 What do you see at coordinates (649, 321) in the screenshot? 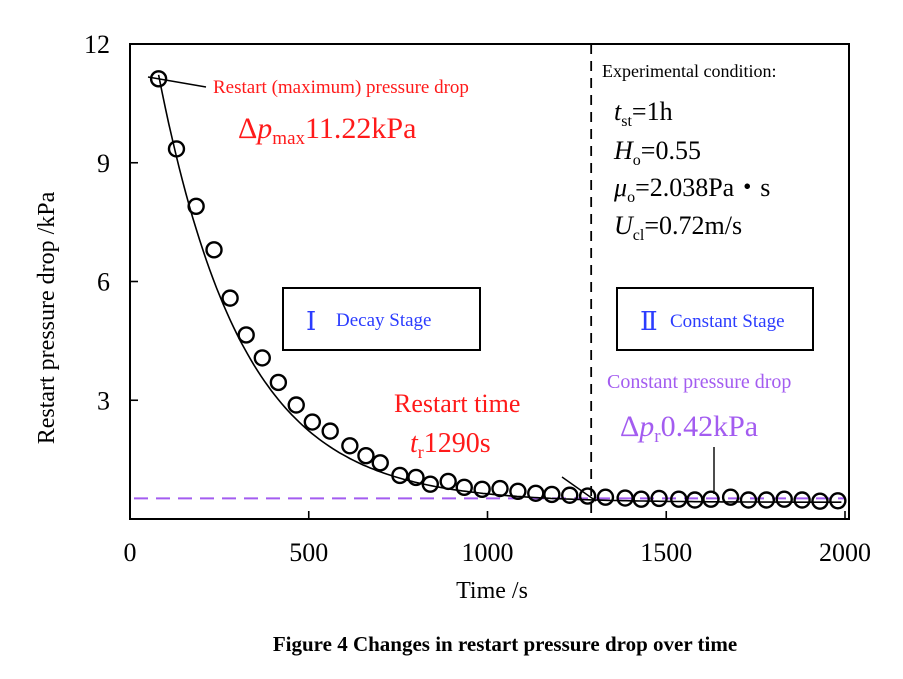
I see `constant-stage-numeral: Ⅱ` at bounding box center [649, 321].